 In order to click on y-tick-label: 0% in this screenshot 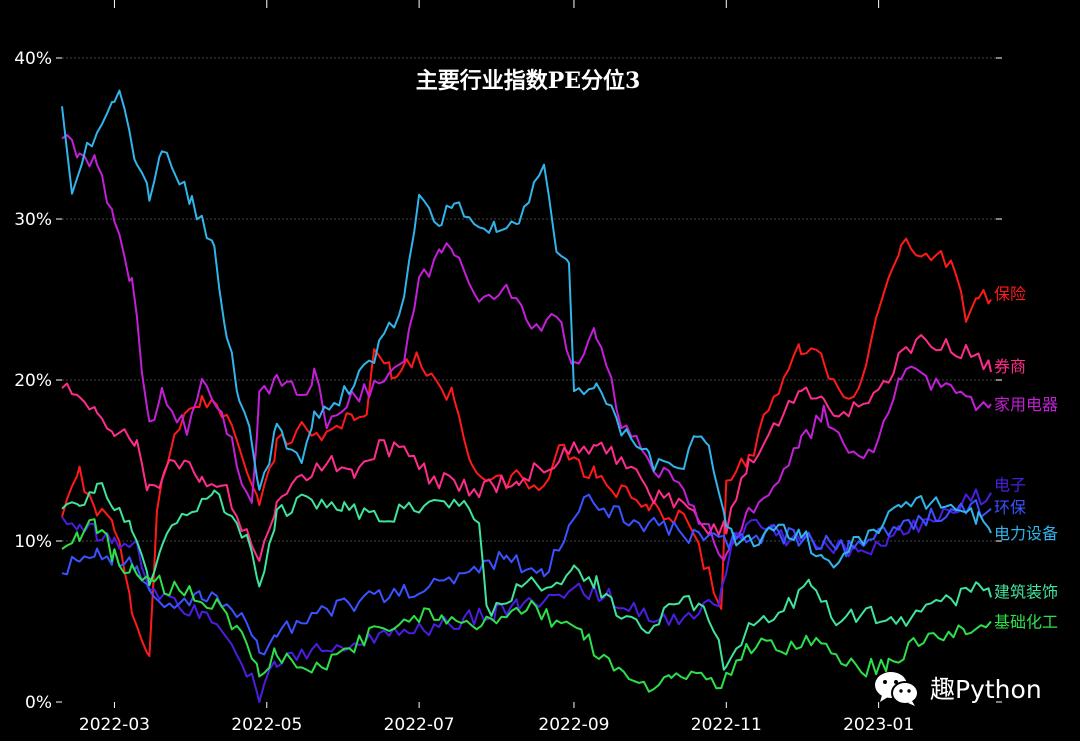, I will do `click(38, 703)`.